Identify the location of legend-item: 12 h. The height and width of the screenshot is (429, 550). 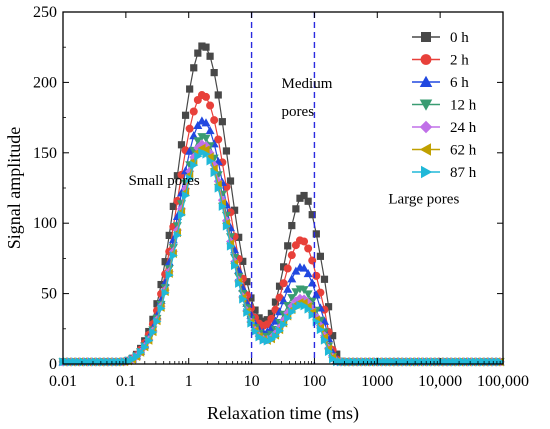
(444, 106).